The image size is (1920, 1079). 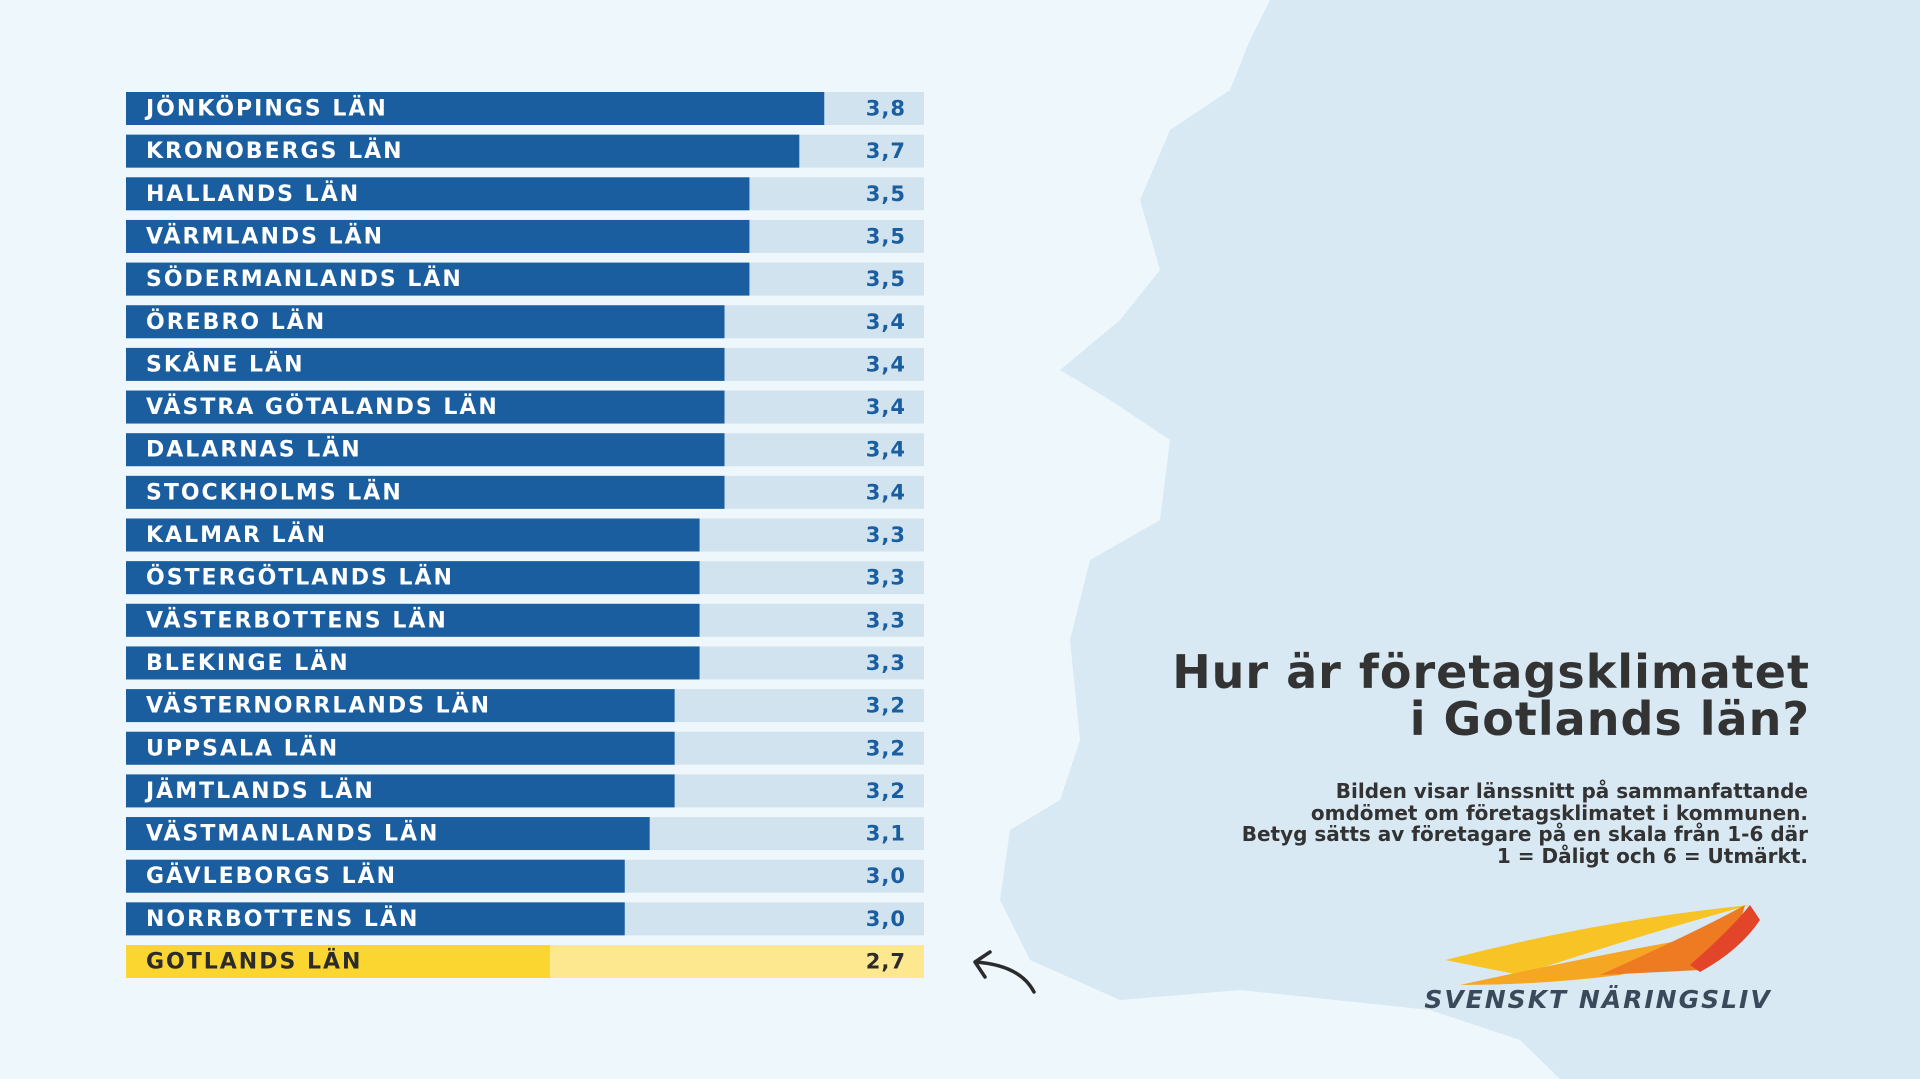 What do you see at coordinates (254, 962) in the screenshot?
I see `category-label: GOTLANDS LÄN` at bounding box center [254, 962].